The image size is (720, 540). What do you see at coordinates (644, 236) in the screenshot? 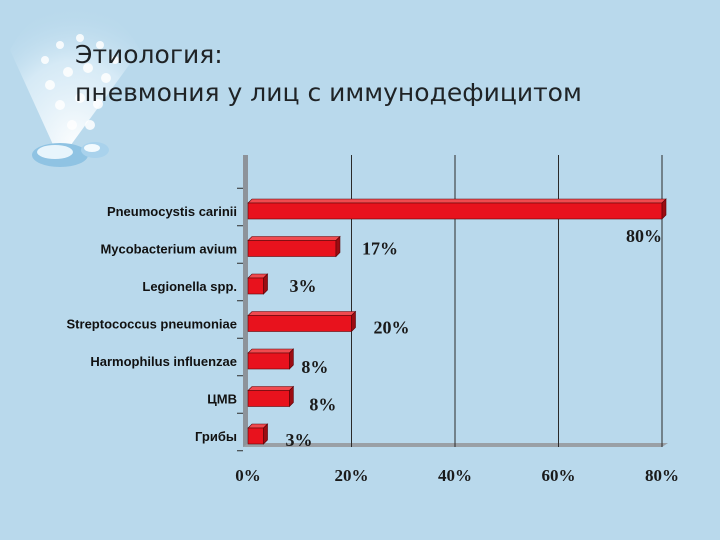
I see `data-label: 80%` at bounding box center [644, 236].